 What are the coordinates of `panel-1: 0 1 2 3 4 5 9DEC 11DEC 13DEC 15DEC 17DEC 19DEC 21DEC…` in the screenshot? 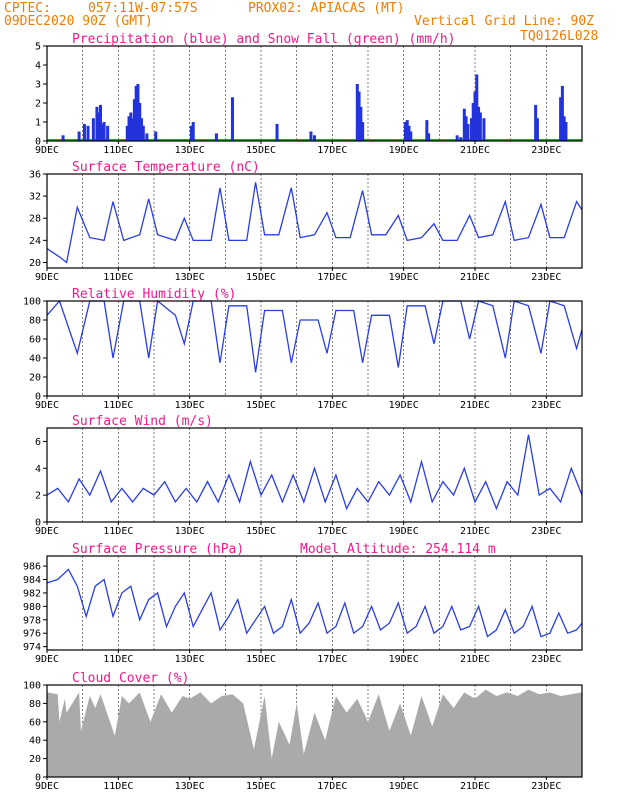 It's located at (309, 94).